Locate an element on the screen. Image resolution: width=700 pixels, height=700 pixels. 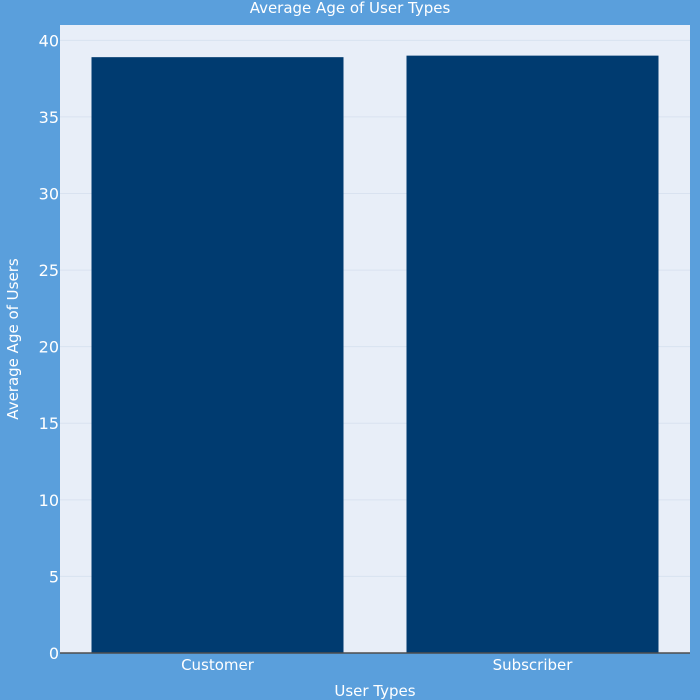
y-tick-label: 40 is located at coordinates (49, 40).